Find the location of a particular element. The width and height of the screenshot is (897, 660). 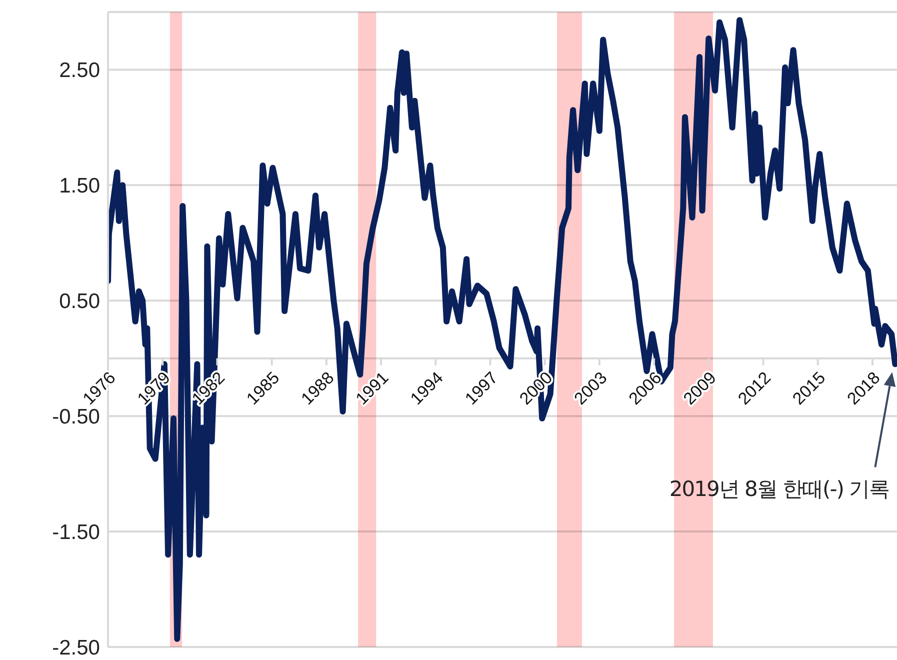

y-tick-label: 2.50 is located at coordinates (79, 70).